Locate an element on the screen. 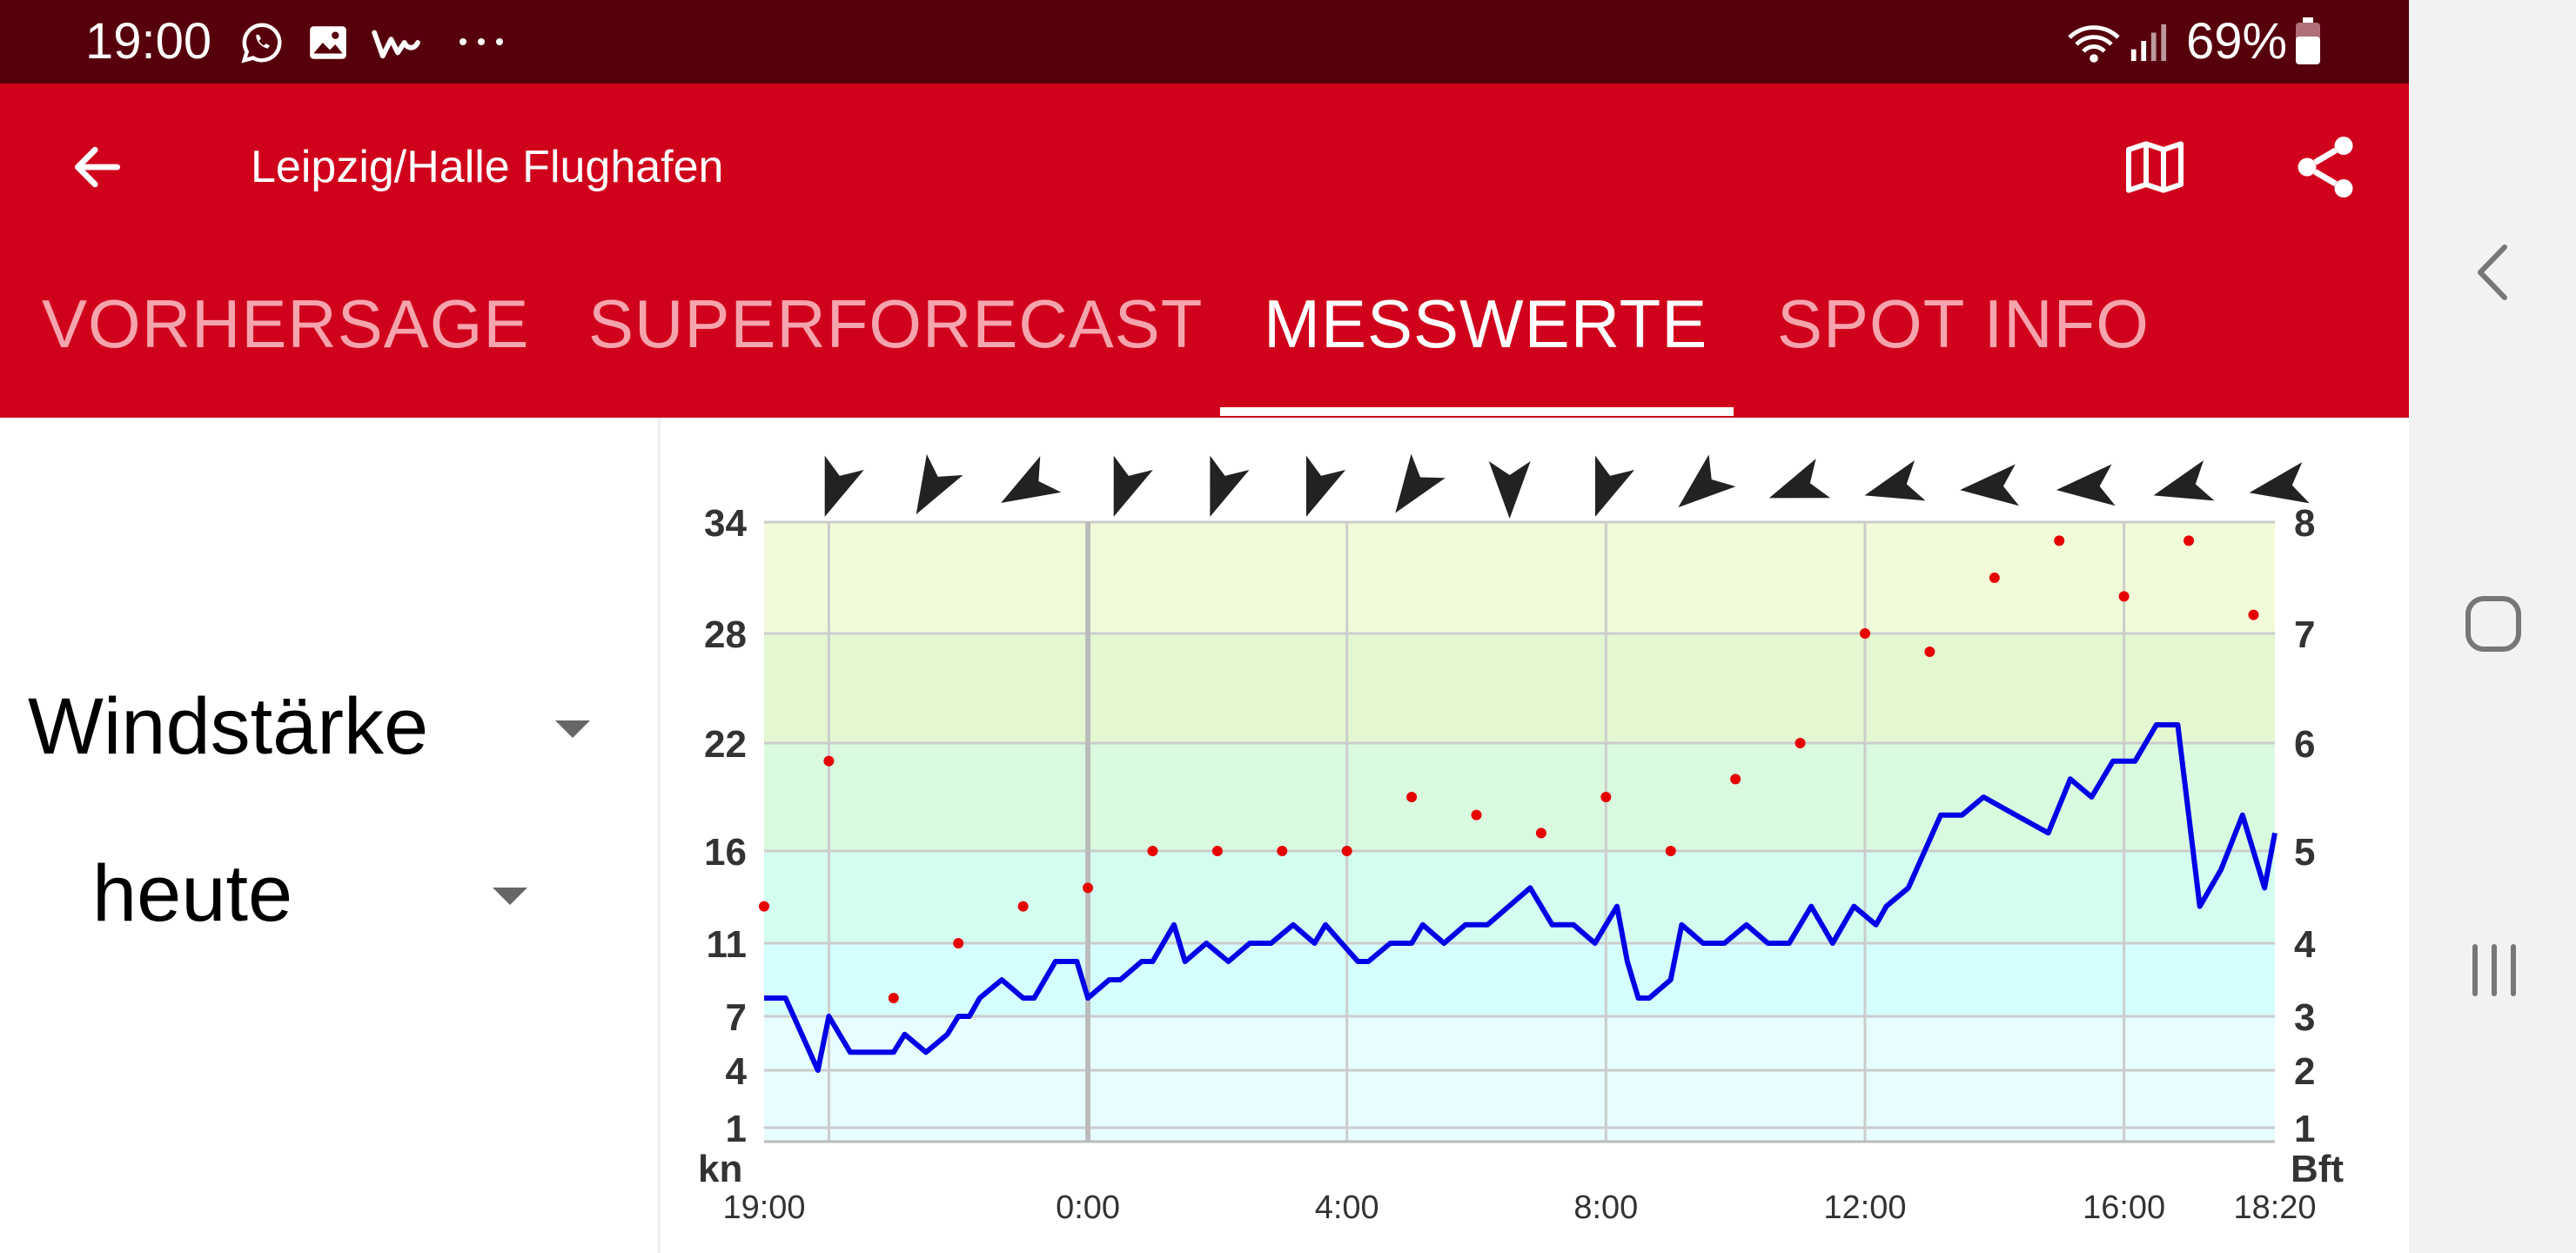 Image resolution: width=2576 pixels, height=1253 pixels. y-right-tick-label: 6 is located at coordinates (2304, 744).